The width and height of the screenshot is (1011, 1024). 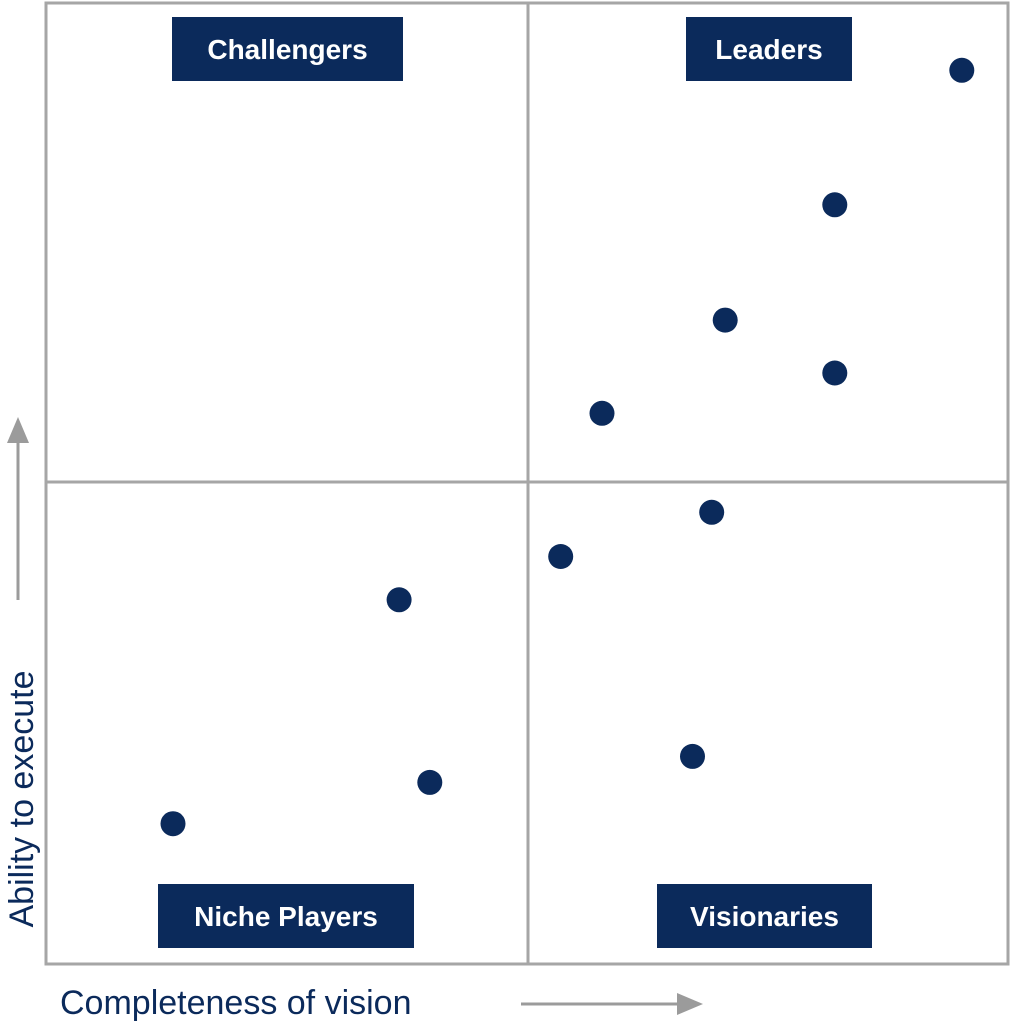 I want to click on quadrant-label-leaders: Leaders, so click(x=769, y=49).